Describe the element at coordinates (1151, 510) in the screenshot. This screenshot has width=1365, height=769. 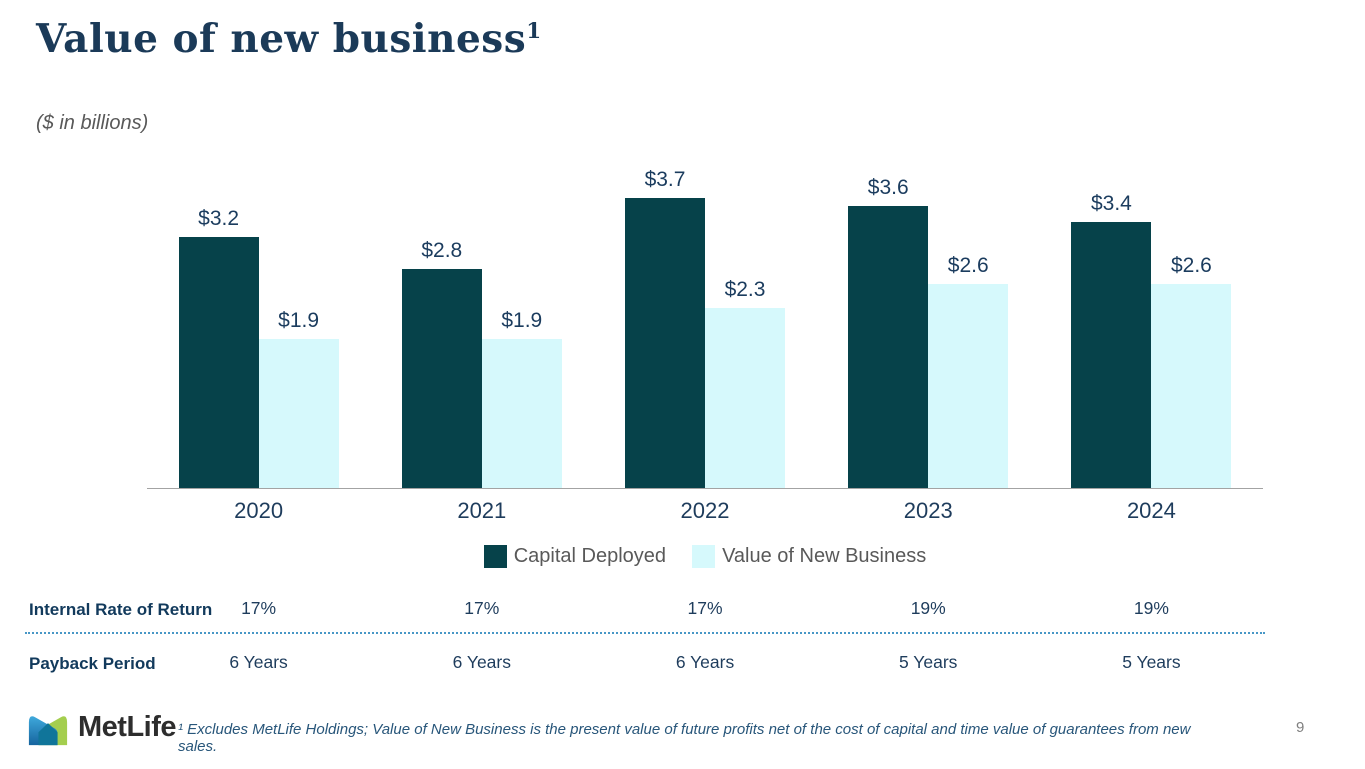
I see `x-axis-label-2024: 2024` at that location.